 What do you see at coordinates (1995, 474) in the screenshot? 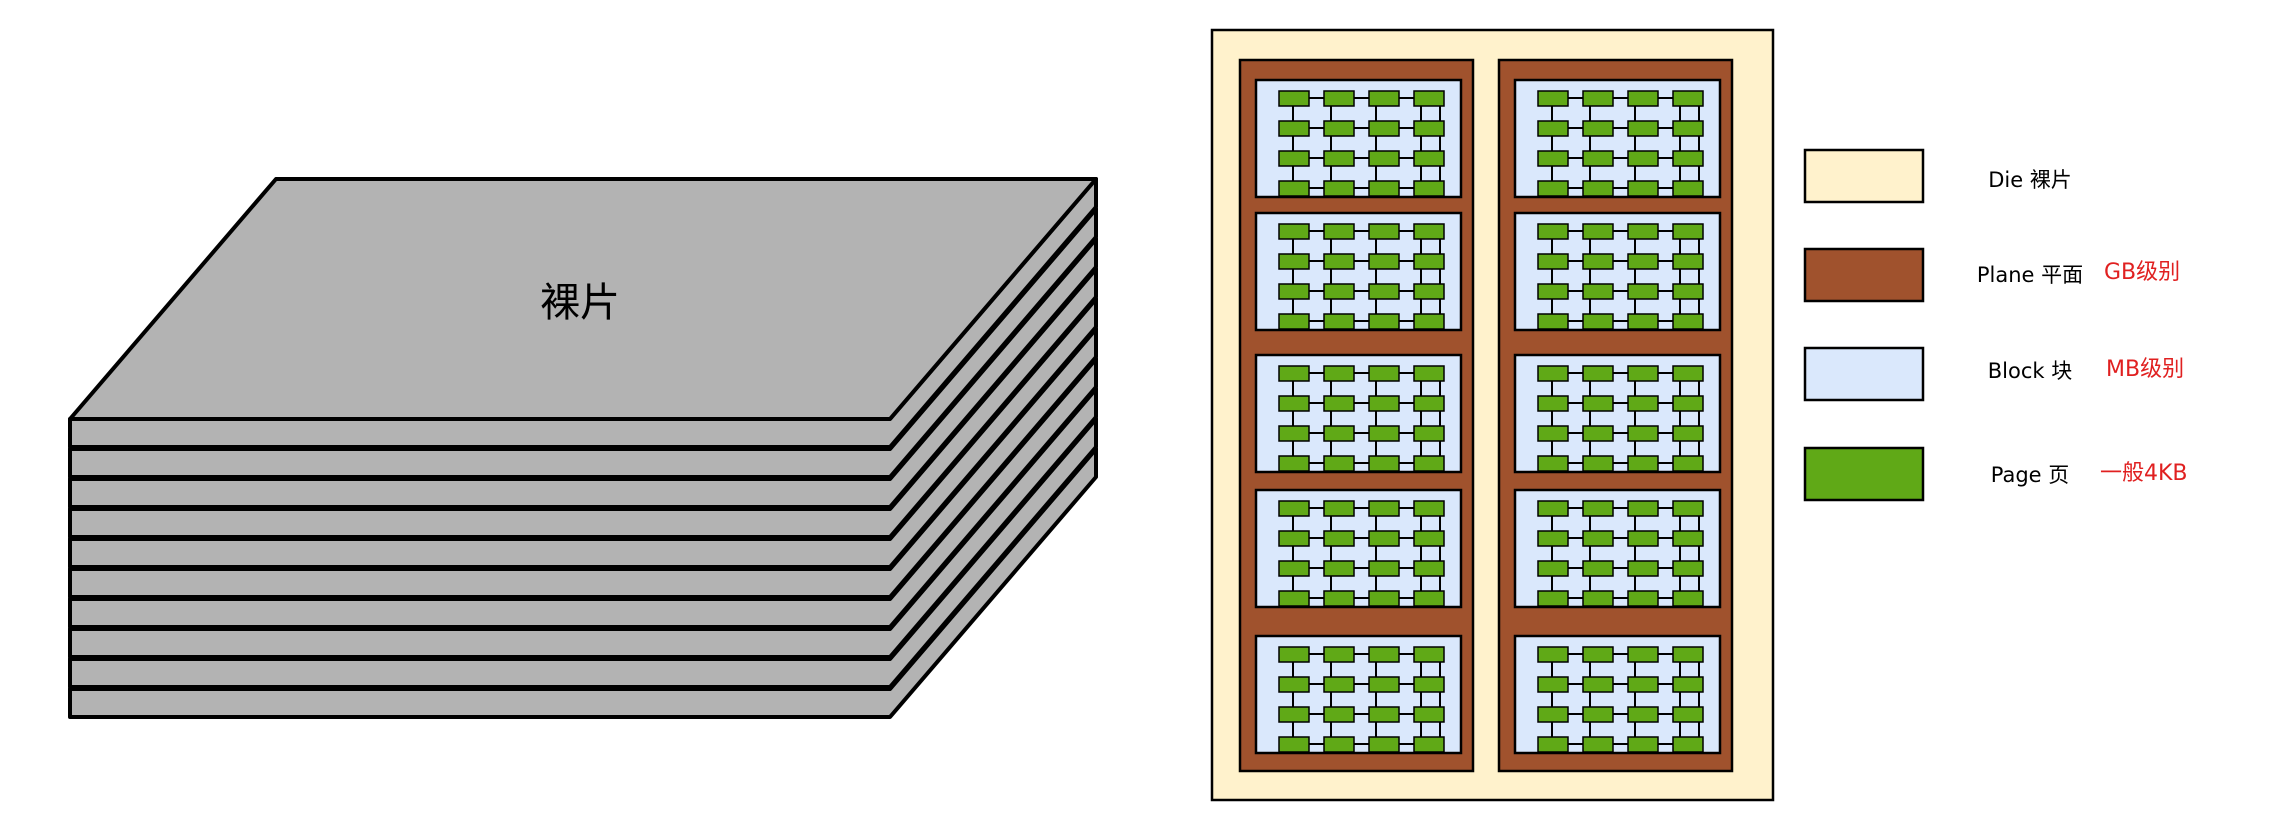
I see `legend-item-page: Page 页 一般4KB` at bounding box center [1995, 474].